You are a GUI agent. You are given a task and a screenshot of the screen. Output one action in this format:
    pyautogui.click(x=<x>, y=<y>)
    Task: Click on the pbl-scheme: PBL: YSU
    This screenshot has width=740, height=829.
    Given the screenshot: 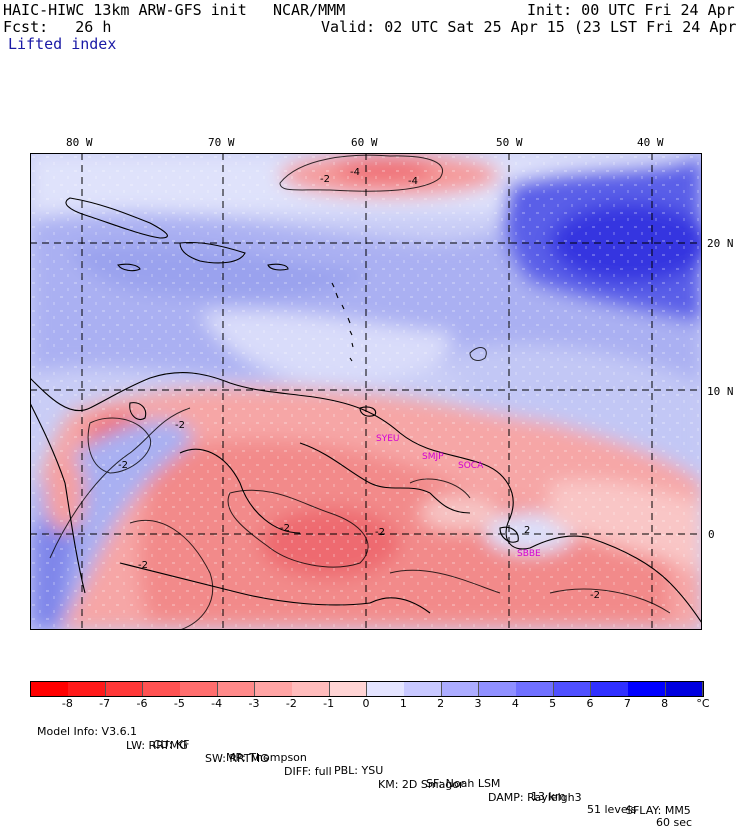 What is the action you would take?
    pyautogui.click(x=359, y=770)
    